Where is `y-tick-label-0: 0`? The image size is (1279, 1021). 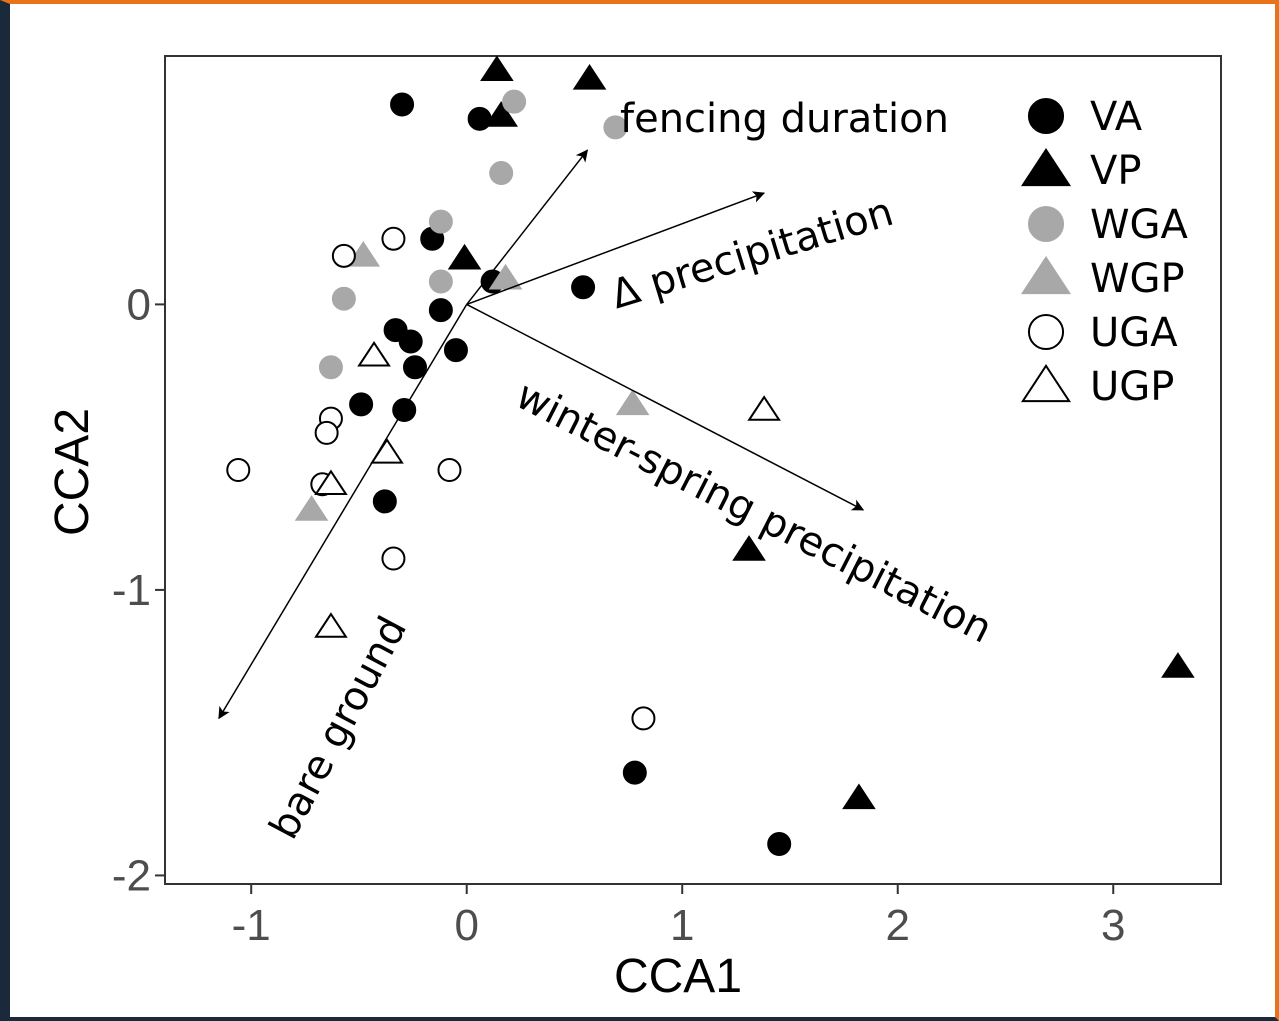
y-tick-label-0: 0 is located at coordinates (139, 304).